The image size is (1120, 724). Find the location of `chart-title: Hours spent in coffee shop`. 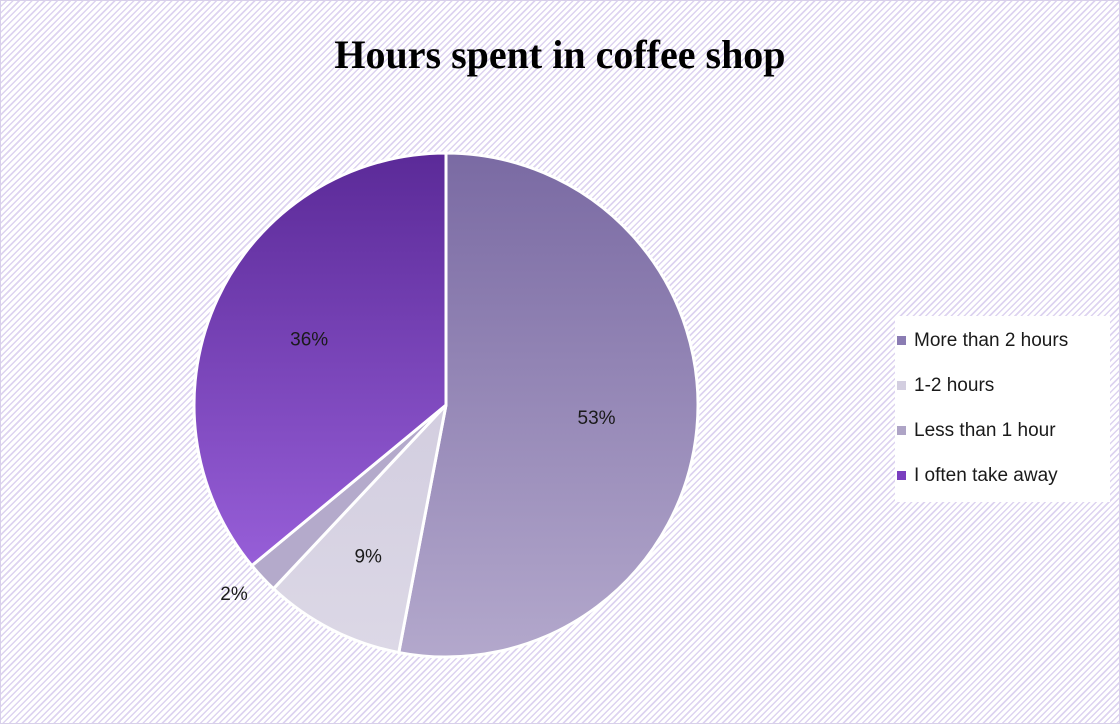

chart-title: Hours spent in coffee shop is located at coordinates (560, 54).